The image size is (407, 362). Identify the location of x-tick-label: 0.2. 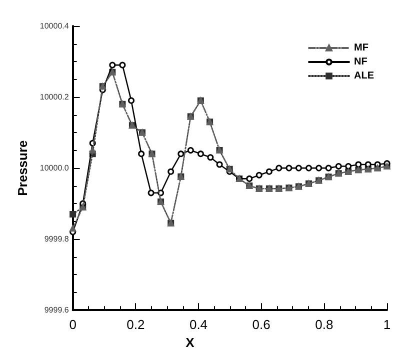
(135, 324).